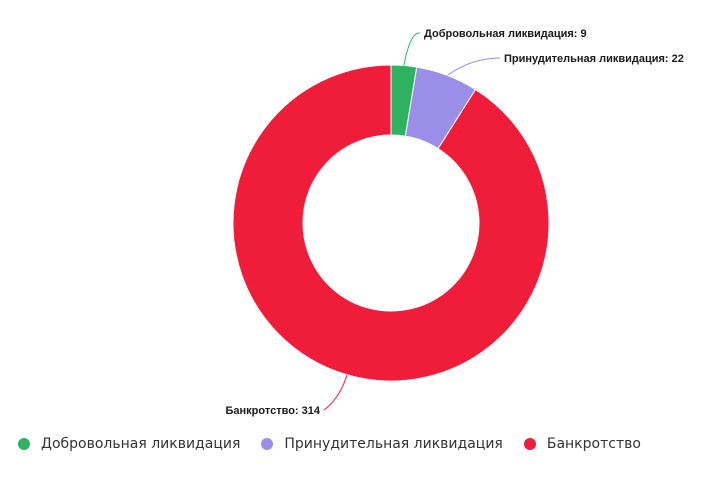 The image size is (724, 484). Describe the element at coordinates (141, 444) in the screenshot. I see `legend-label: Добровольная ликвидация` at that location.